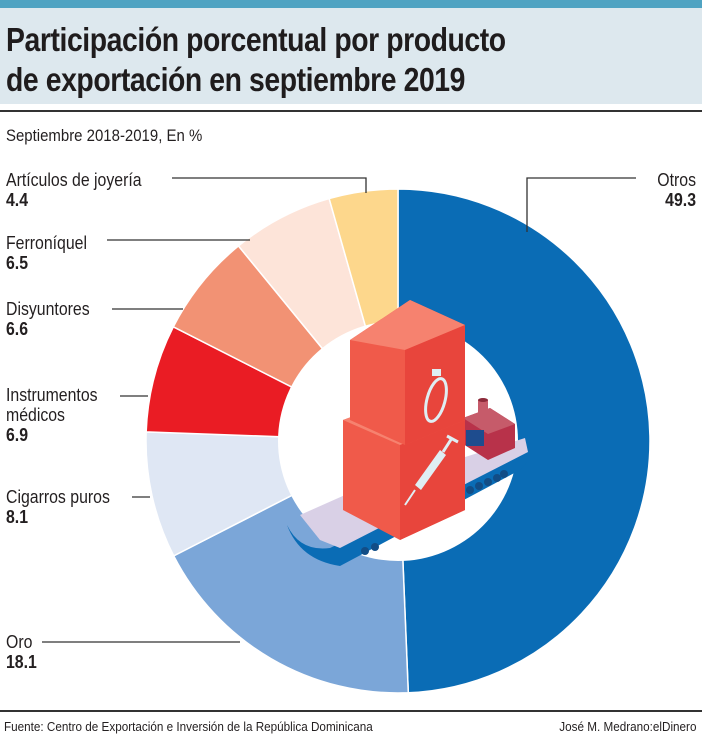  I want to click on label-instrumentos: Instrumentos médicos 6.9, so click(52, 415).